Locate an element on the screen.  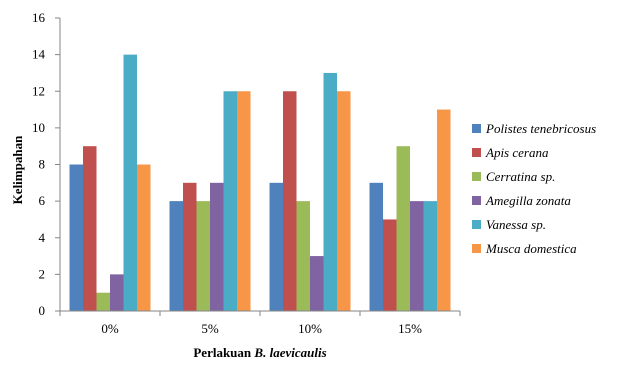
x-axis-label: Perlakuan B. laevicaulis is located at coordinates (259, 352).